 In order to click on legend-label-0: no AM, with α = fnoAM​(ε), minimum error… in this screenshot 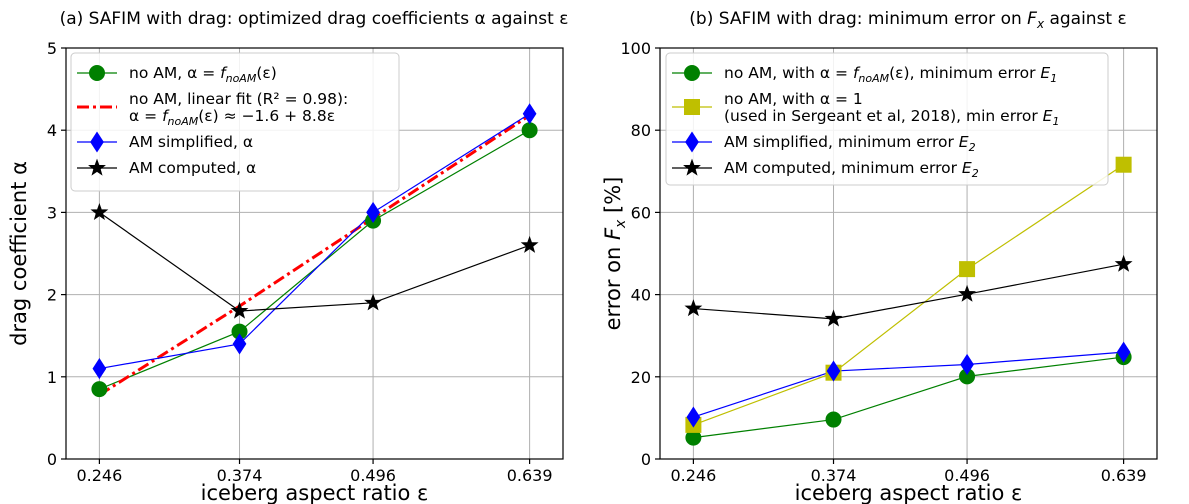, I will do `click(890, 74)`.